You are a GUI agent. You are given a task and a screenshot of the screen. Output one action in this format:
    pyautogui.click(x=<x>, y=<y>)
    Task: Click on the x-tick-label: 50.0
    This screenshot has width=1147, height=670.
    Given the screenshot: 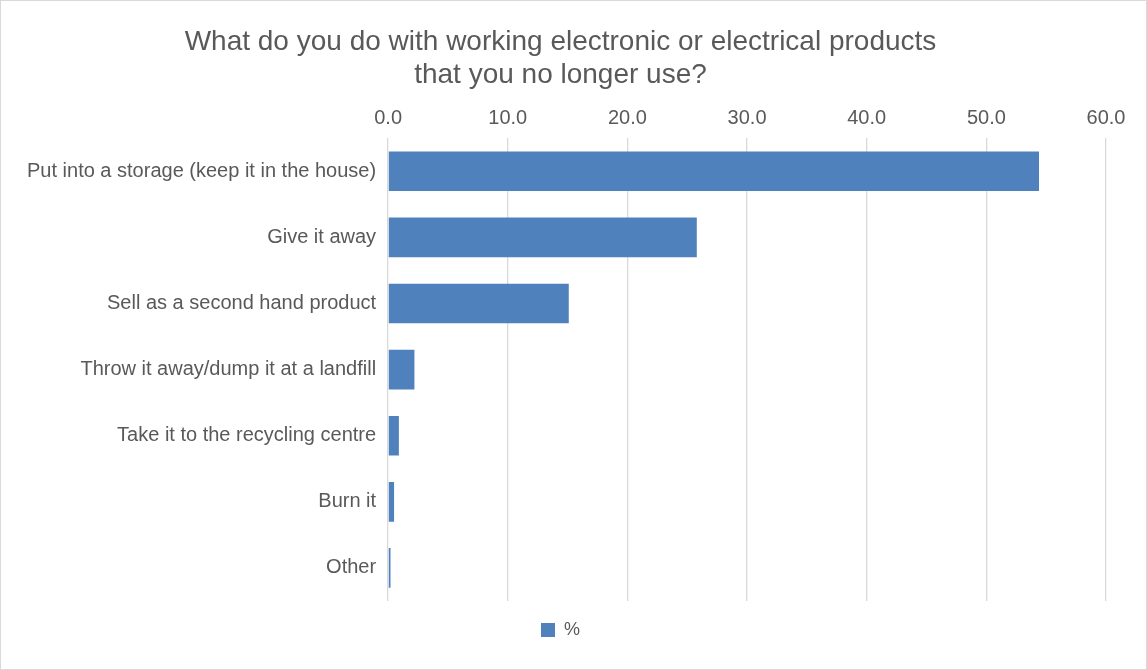 What is the action you would take?
    pyautogui.click(x=986, y=116)
    